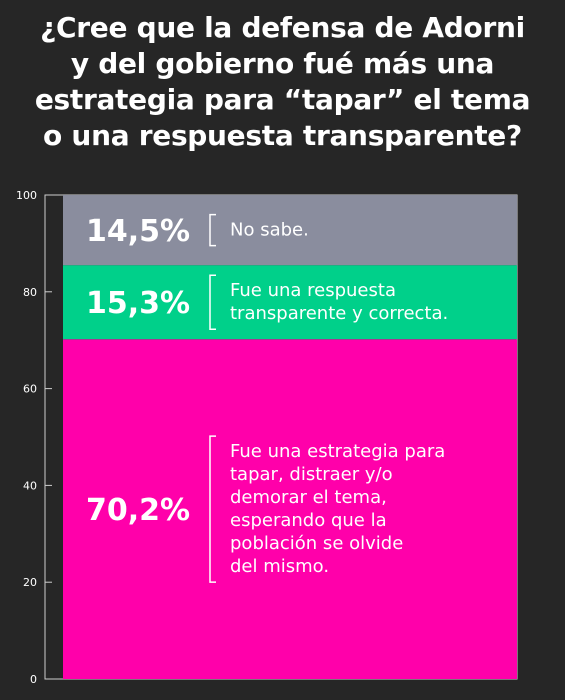 The image size is (565, 700). Describe the element at coordinates (138, 303) in the screenshot. I see `segment-percentage-label: 15,3%` at that location.